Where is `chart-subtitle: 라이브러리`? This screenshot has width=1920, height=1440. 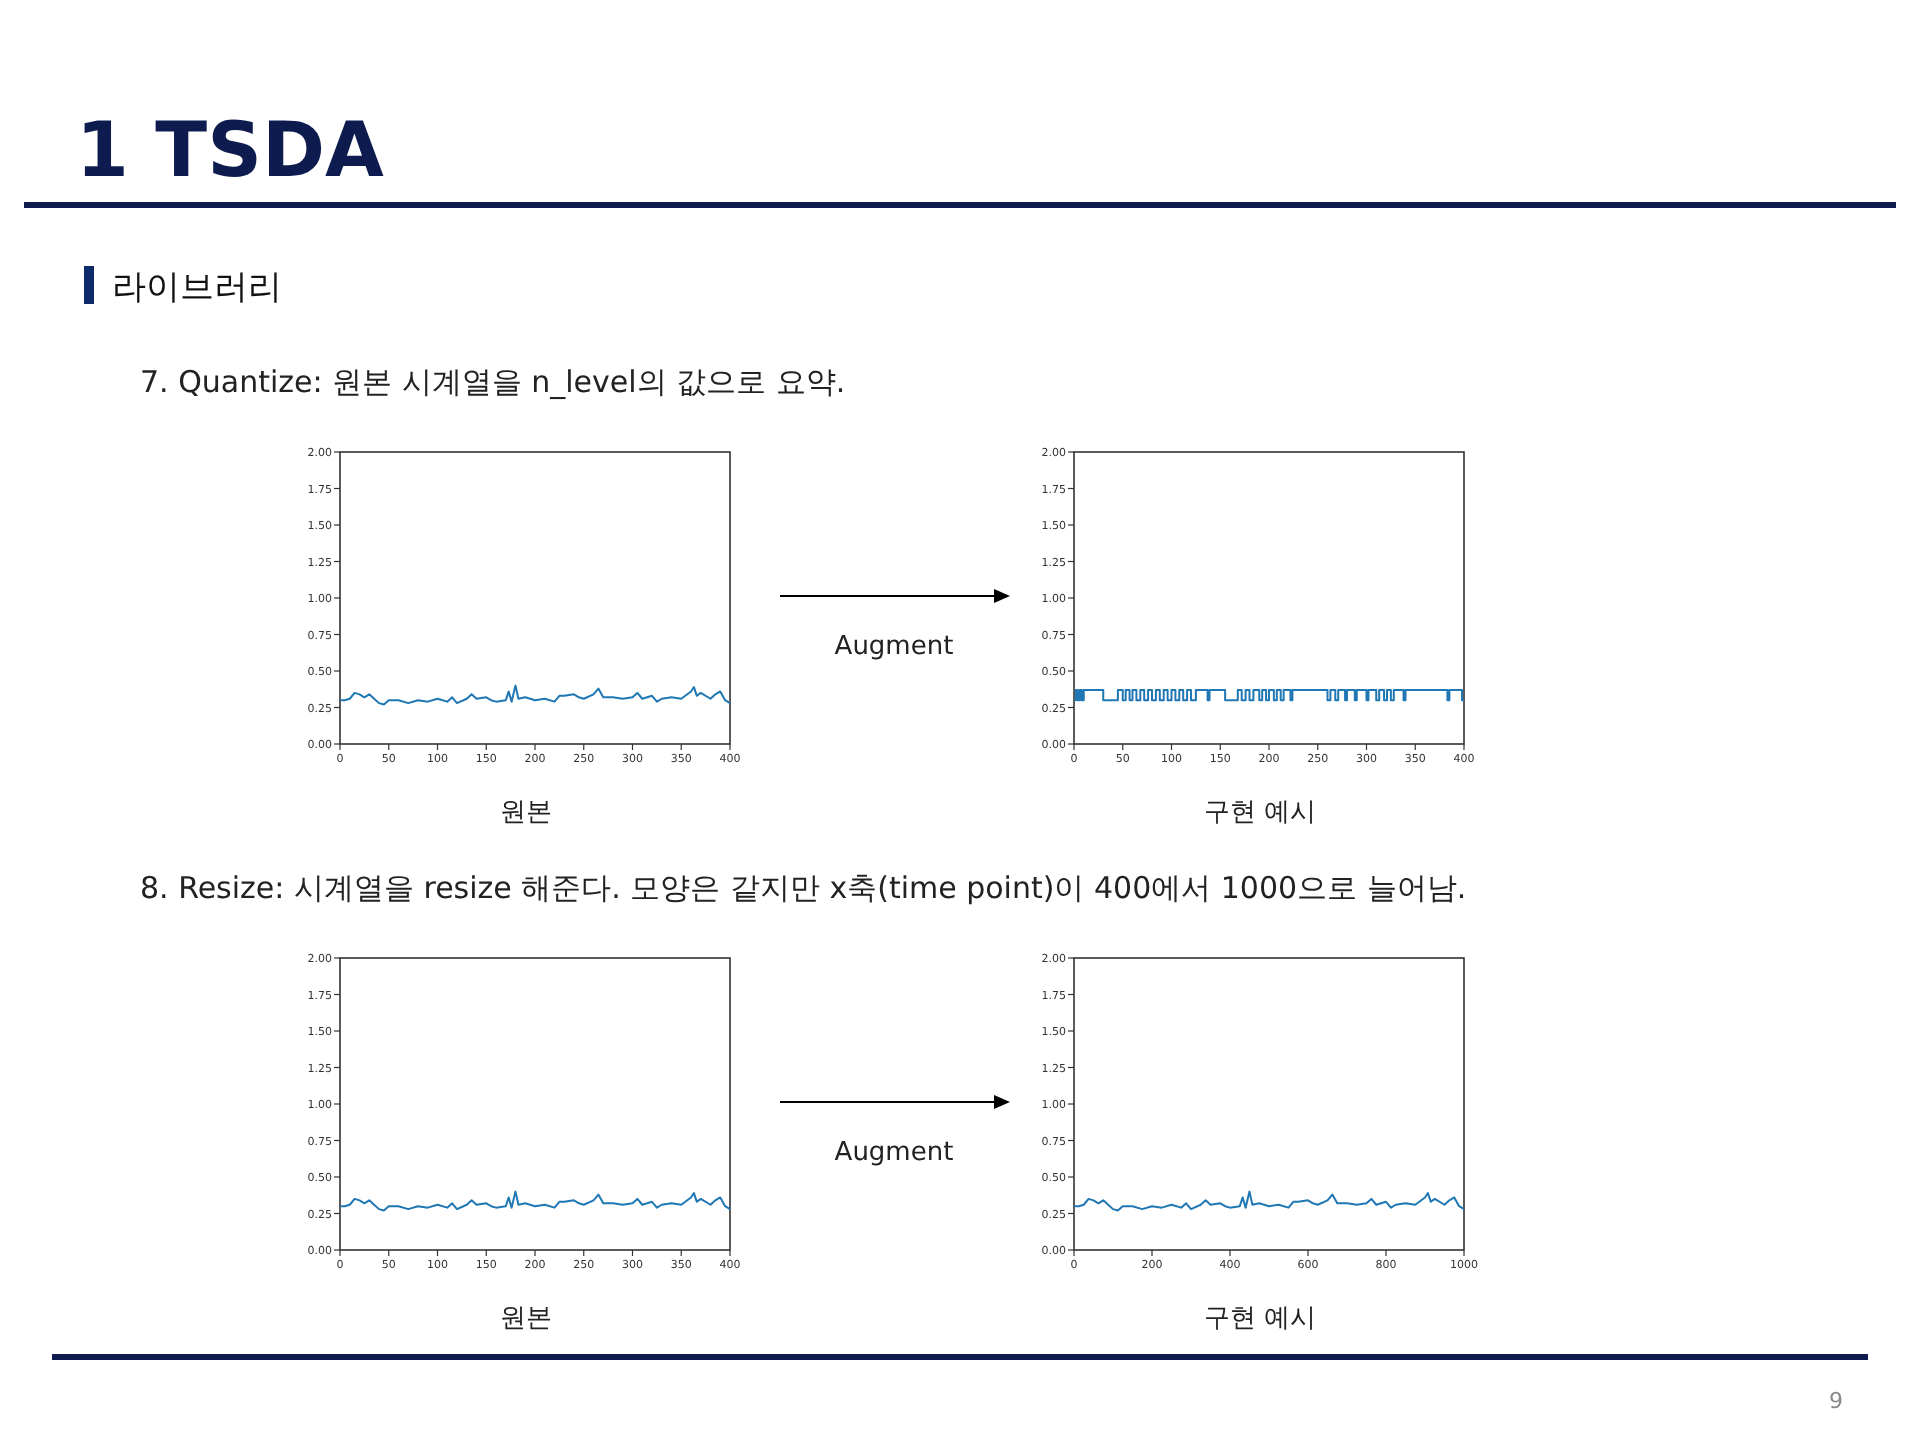
chart-subtitle: 라이브러리 is located at coordinates (197, 288).